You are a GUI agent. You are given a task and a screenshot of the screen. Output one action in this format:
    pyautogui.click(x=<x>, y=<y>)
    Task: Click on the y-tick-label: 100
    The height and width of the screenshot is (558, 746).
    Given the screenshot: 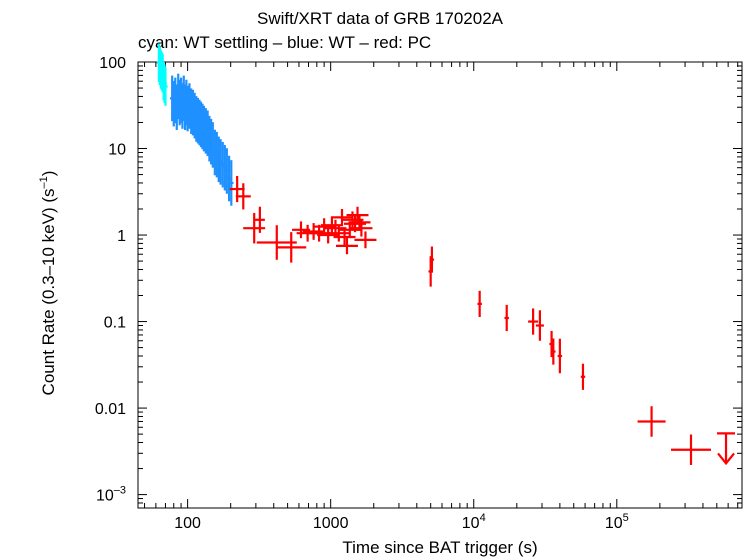 What is the action you would take?
    pyautogui.click(x=112, y=63)
    